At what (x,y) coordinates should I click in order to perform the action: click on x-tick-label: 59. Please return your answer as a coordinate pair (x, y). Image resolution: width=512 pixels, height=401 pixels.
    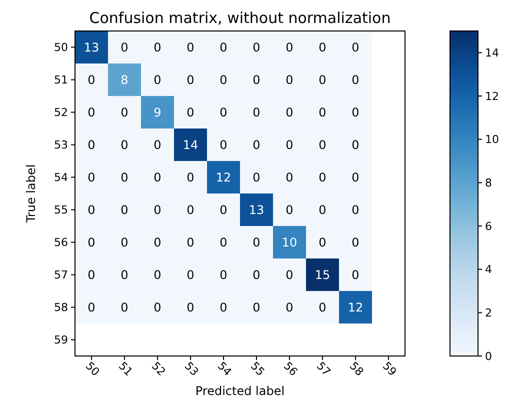
    Looking at the image, I should click on (390, 369).